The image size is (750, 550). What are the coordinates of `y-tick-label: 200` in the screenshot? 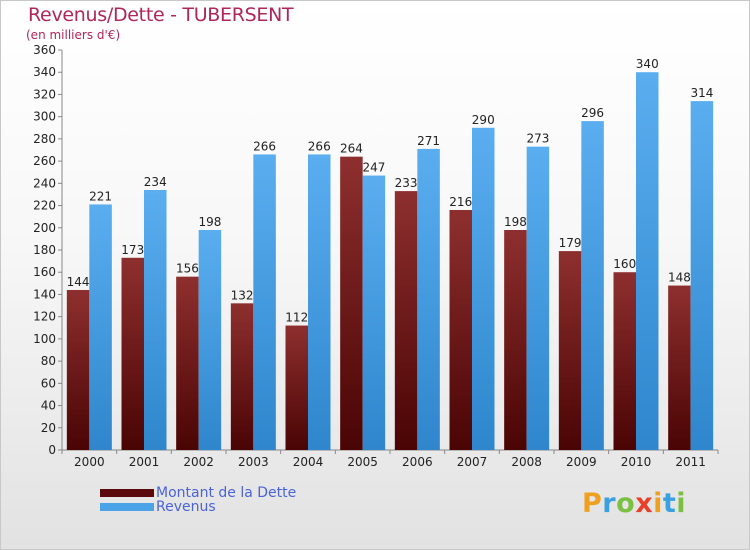 It's located at (44, 228).